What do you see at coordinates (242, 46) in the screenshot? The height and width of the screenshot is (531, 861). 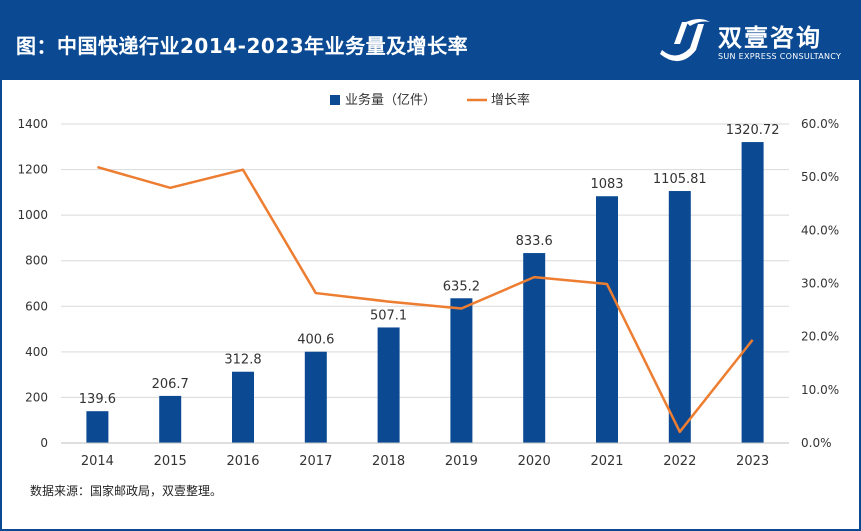 I see `page-title: 图：中国快递行业2014-2023年业务量及增长率` at bounding box center [242, 46].